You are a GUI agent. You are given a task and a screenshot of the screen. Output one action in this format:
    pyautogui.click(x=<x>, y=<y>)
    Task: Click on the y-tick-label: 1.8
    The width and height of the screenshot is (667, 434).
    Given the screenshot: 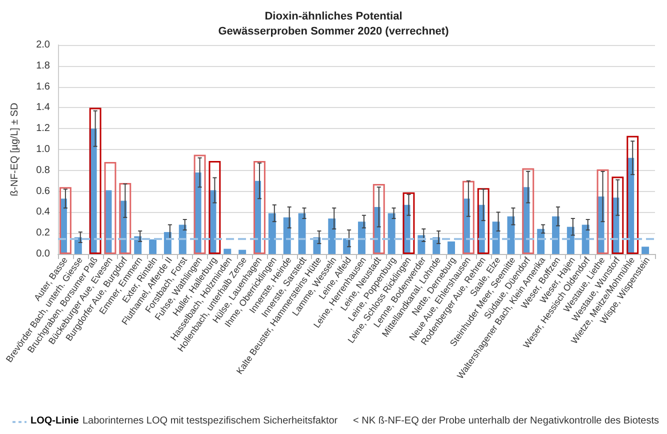 What is the action you would take?
    pyautogui.click(x=43, y=66)
    